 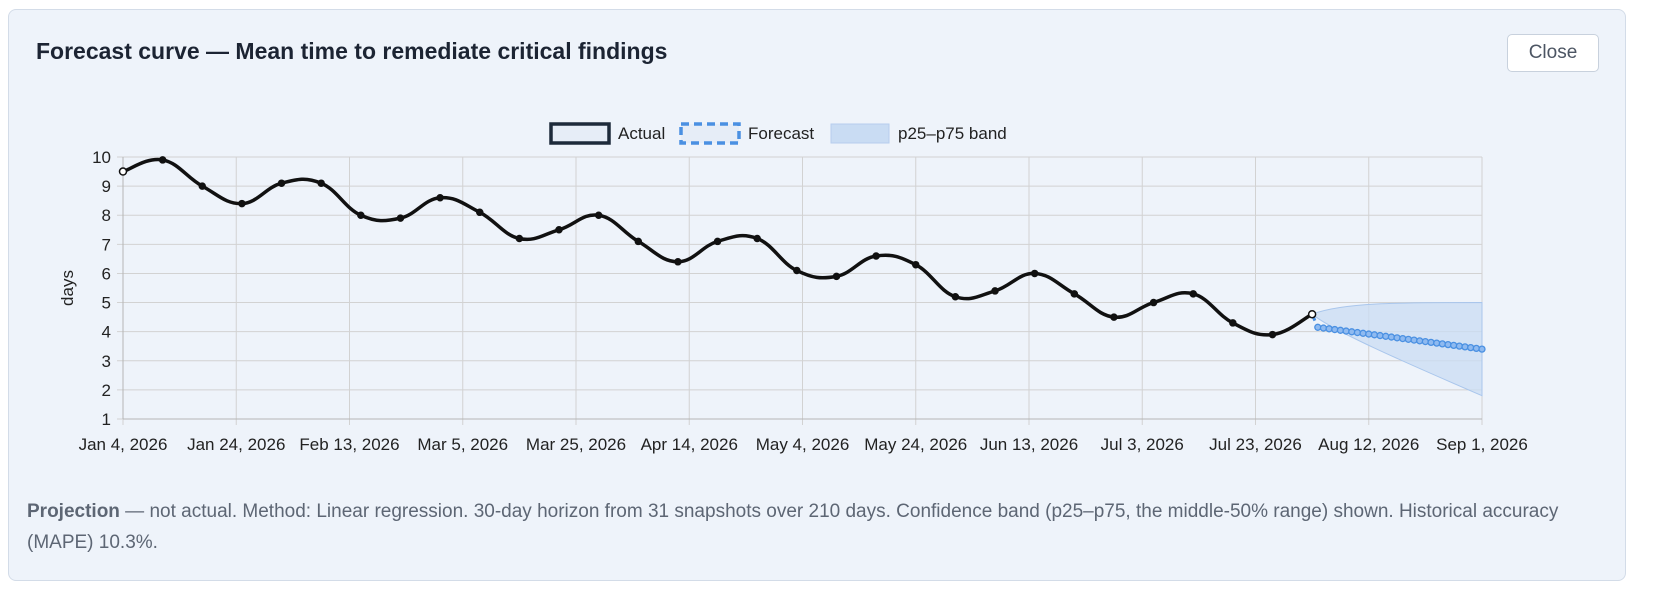 What do you see at coordinates (123, 444) in the screenshot?
I see `x-tick-label: Jan 4, 2026` at bounding box center [123, 444].